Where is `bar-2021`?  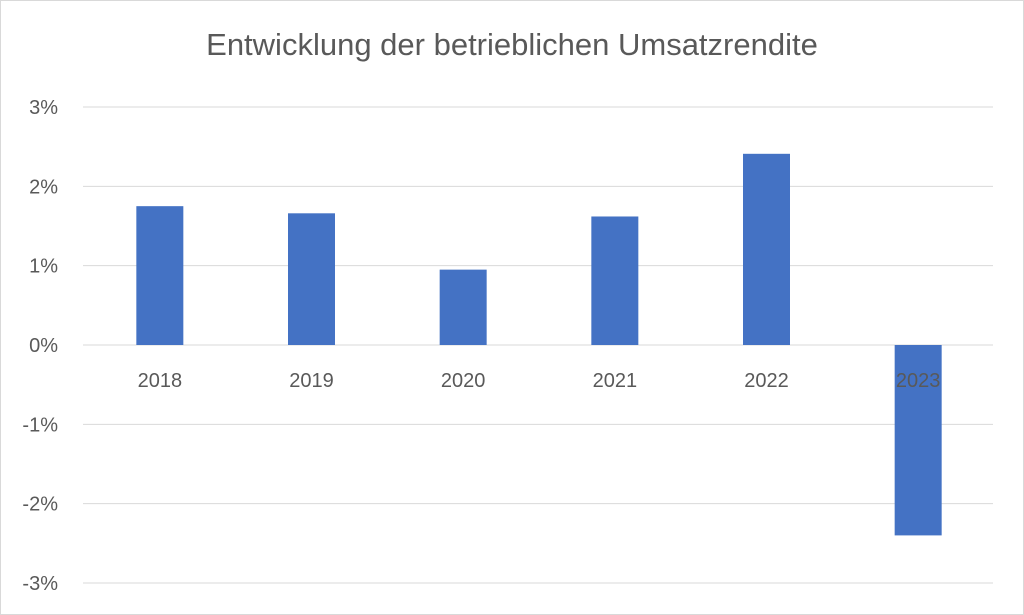
bar-2021 is located at coordinates (615, 280).